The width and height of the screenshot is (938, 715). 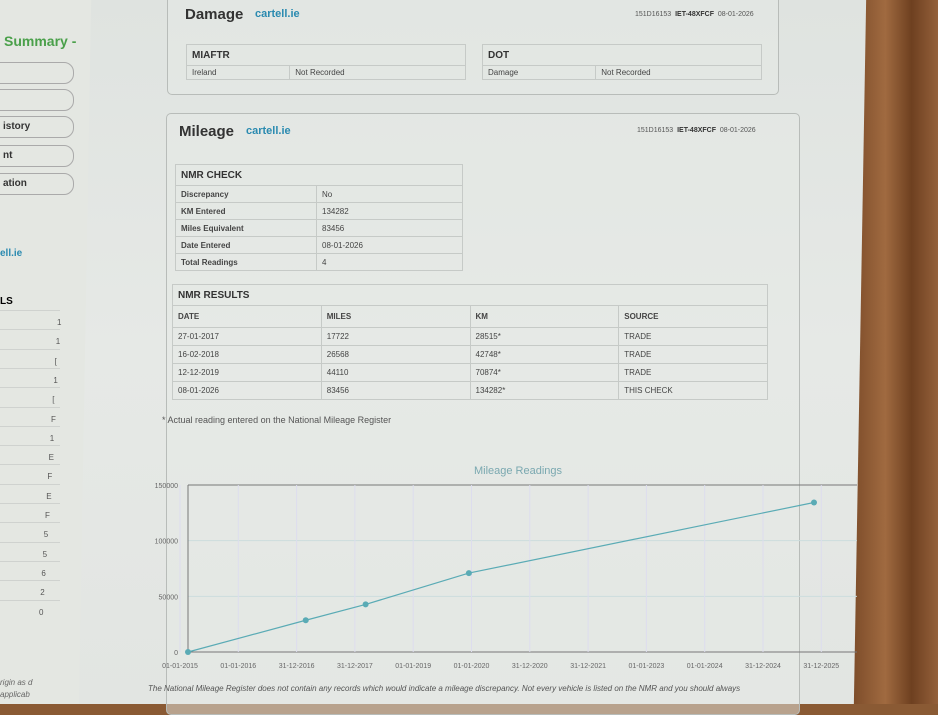 What do you see at coordinates (247, 390) in the screenshot?
I see `table-cell: 08-01-2026` at bounding box center [247, 390].